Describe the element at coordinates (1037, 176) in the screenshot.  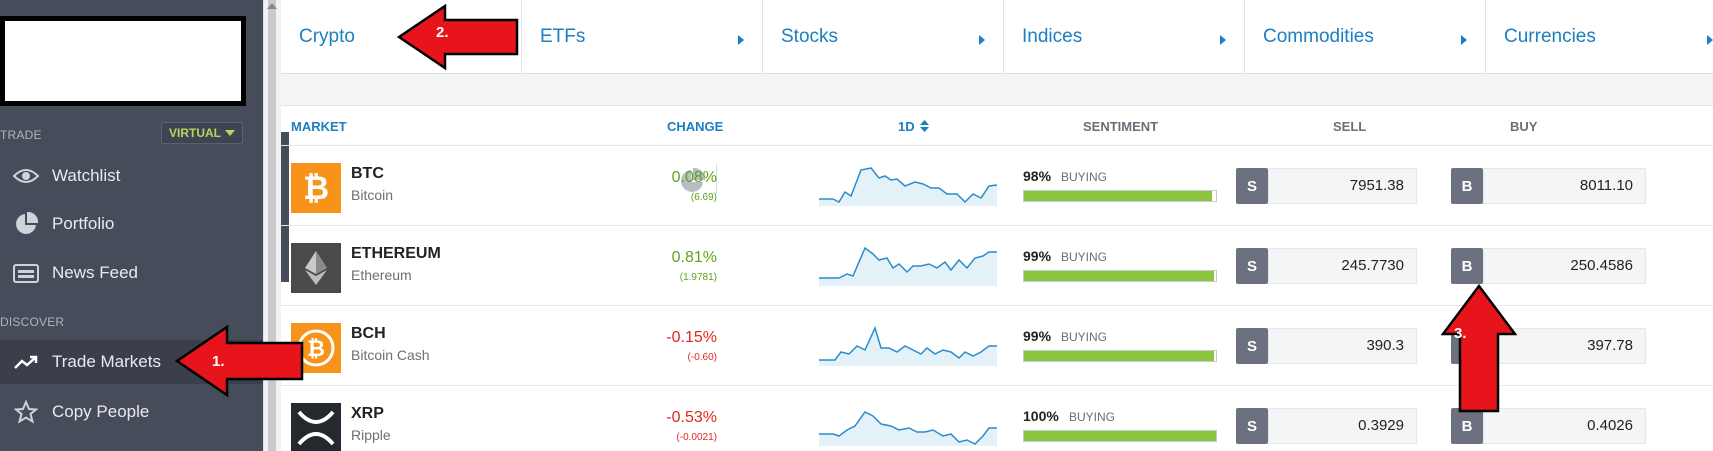
I see `sentiment-percent: 98%` at that location.